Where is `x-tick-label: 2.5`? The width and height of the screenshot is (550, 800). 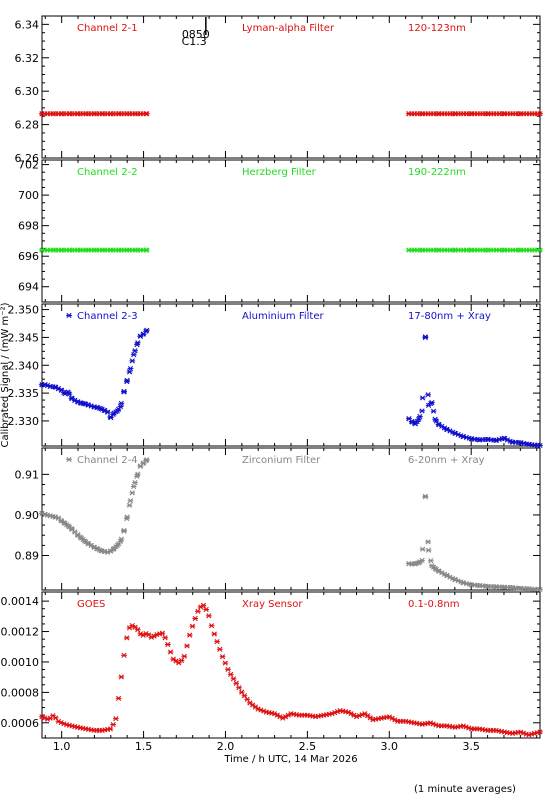 x-tick-label: 2.5 is located at coordinates (308, 746).